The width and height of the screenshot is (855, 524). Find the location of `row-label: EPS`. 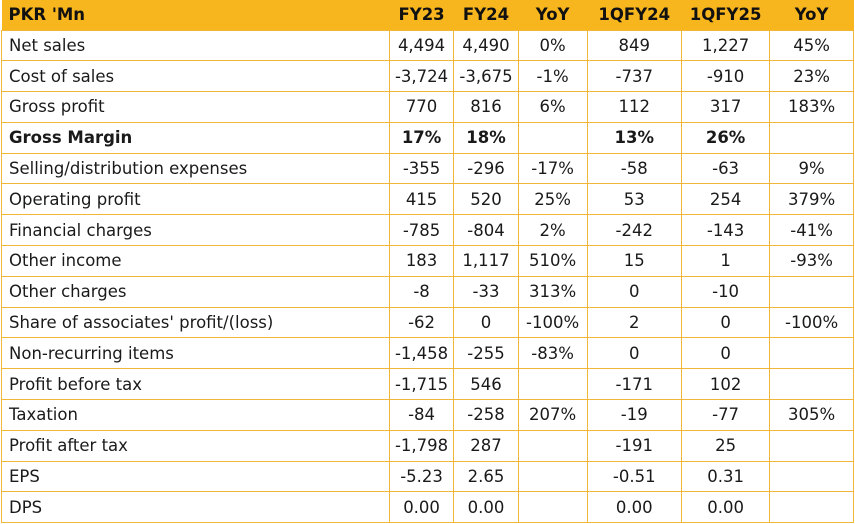

row-label: EPS is located at coordinates (195, 476).